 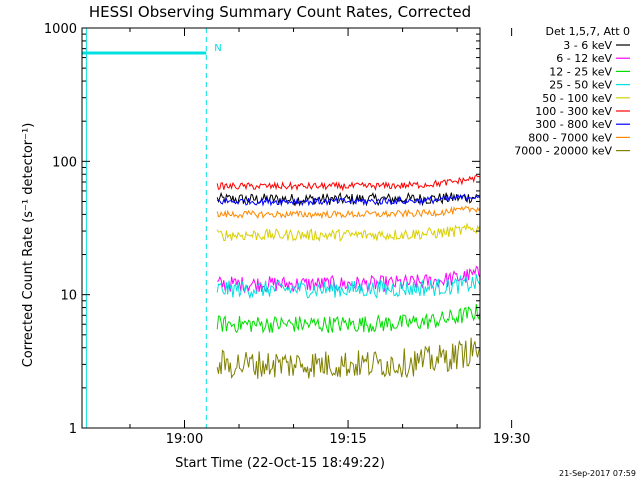 I want to click on legend-title: Det 1,5,7, Att 0, so click(x=588, y=31).